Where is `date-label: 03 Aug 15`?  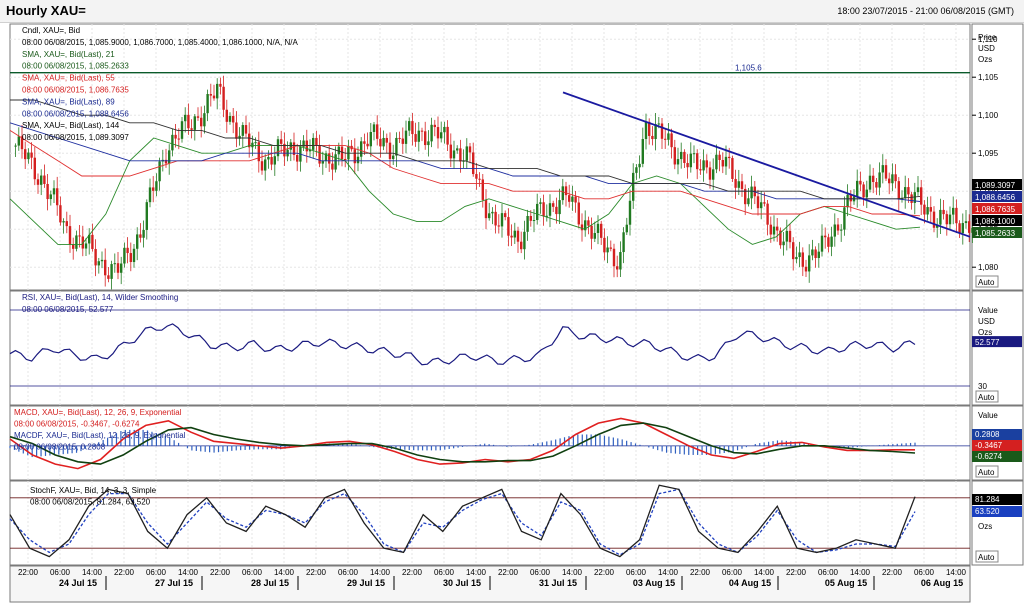 date-label: 03 Aug 15 is located at coordinates (654, 583).